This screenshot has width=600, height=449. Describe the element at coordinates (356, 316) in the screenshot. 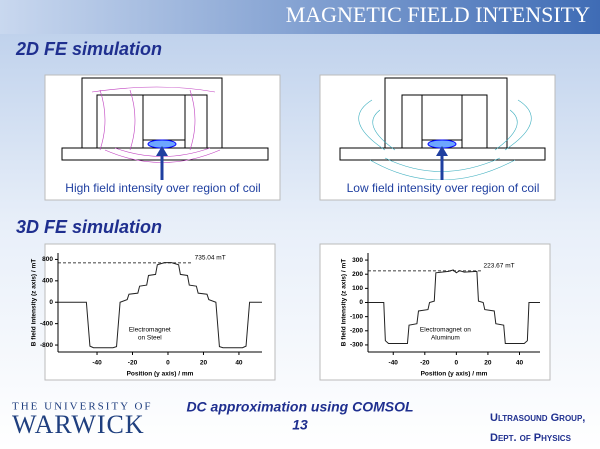

I see `y-tick-label: -100` at that location.